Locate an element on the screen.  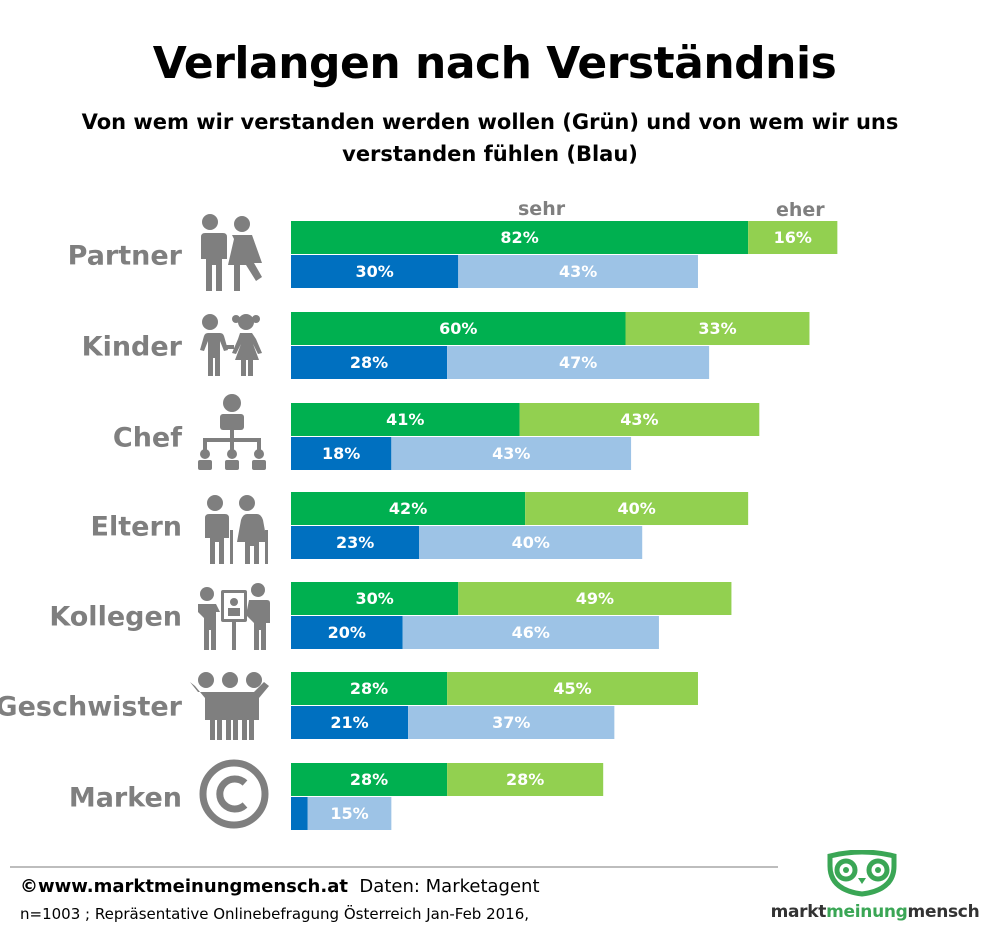
label-blue-eher: 46% is located at coordinates (531, 632).